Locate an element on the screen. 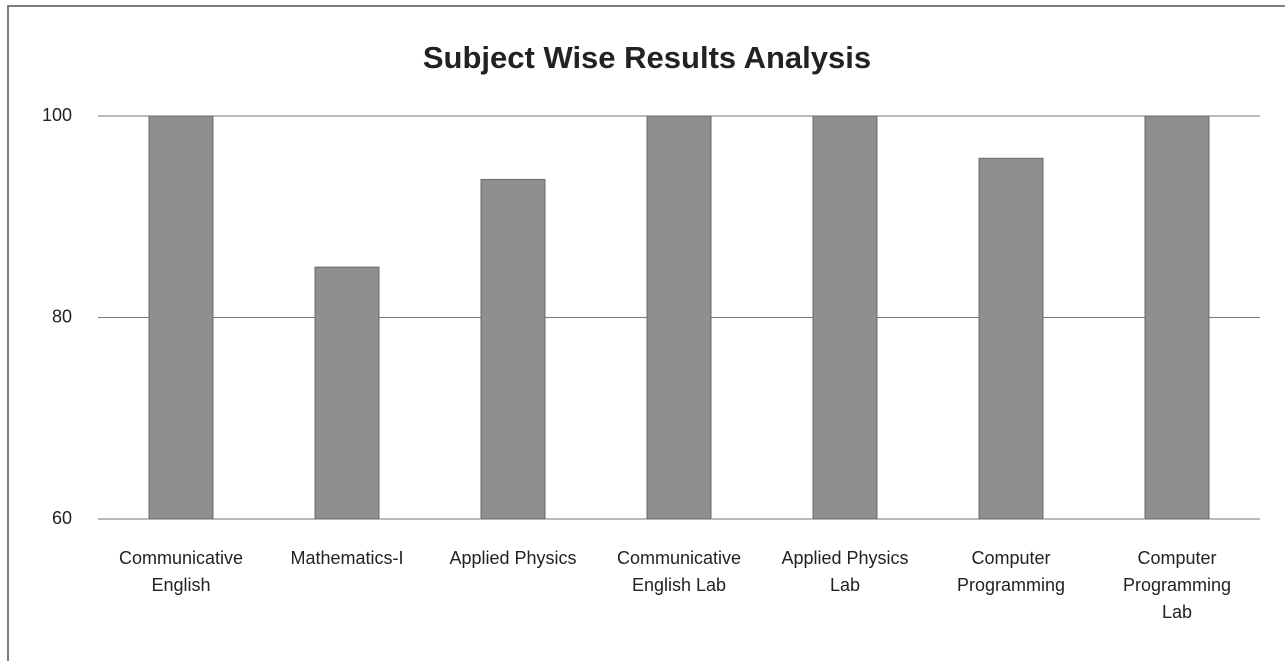 The width and height of the screenshot is (1285, 661). y-tick-label: 80 is located at coordinates (62, 316).